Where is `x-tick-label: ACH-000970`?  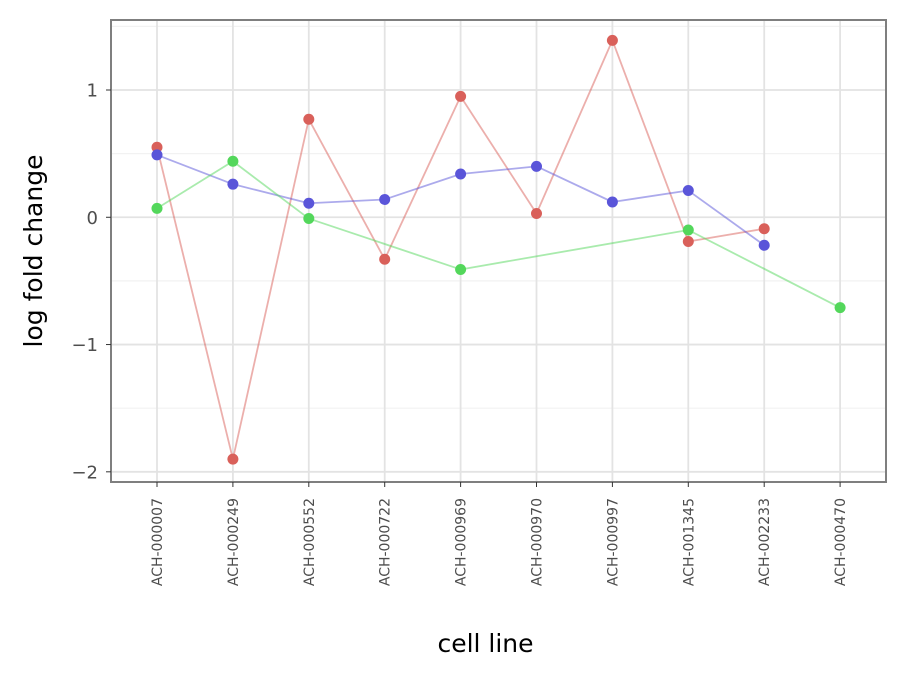
x-tick-label: ACH-000970 is located at coordinates (538, 542).